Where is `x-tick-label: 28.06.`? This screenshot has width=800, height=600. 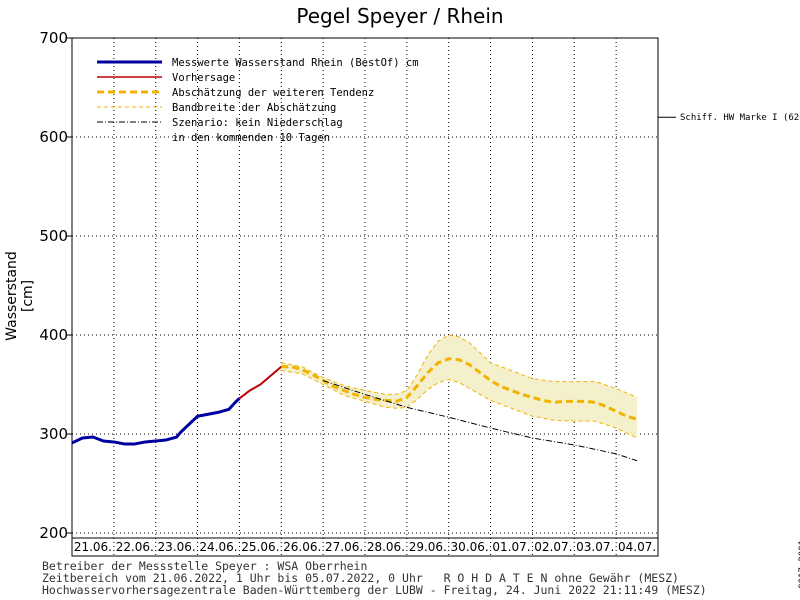
x-tick-label: 28.06. is located at coordinates (386, 547).